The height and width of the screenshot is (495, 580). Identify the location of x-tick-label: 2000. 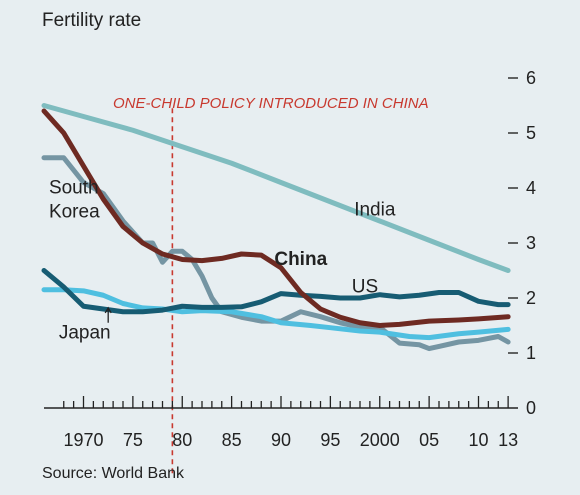
(380, 440).